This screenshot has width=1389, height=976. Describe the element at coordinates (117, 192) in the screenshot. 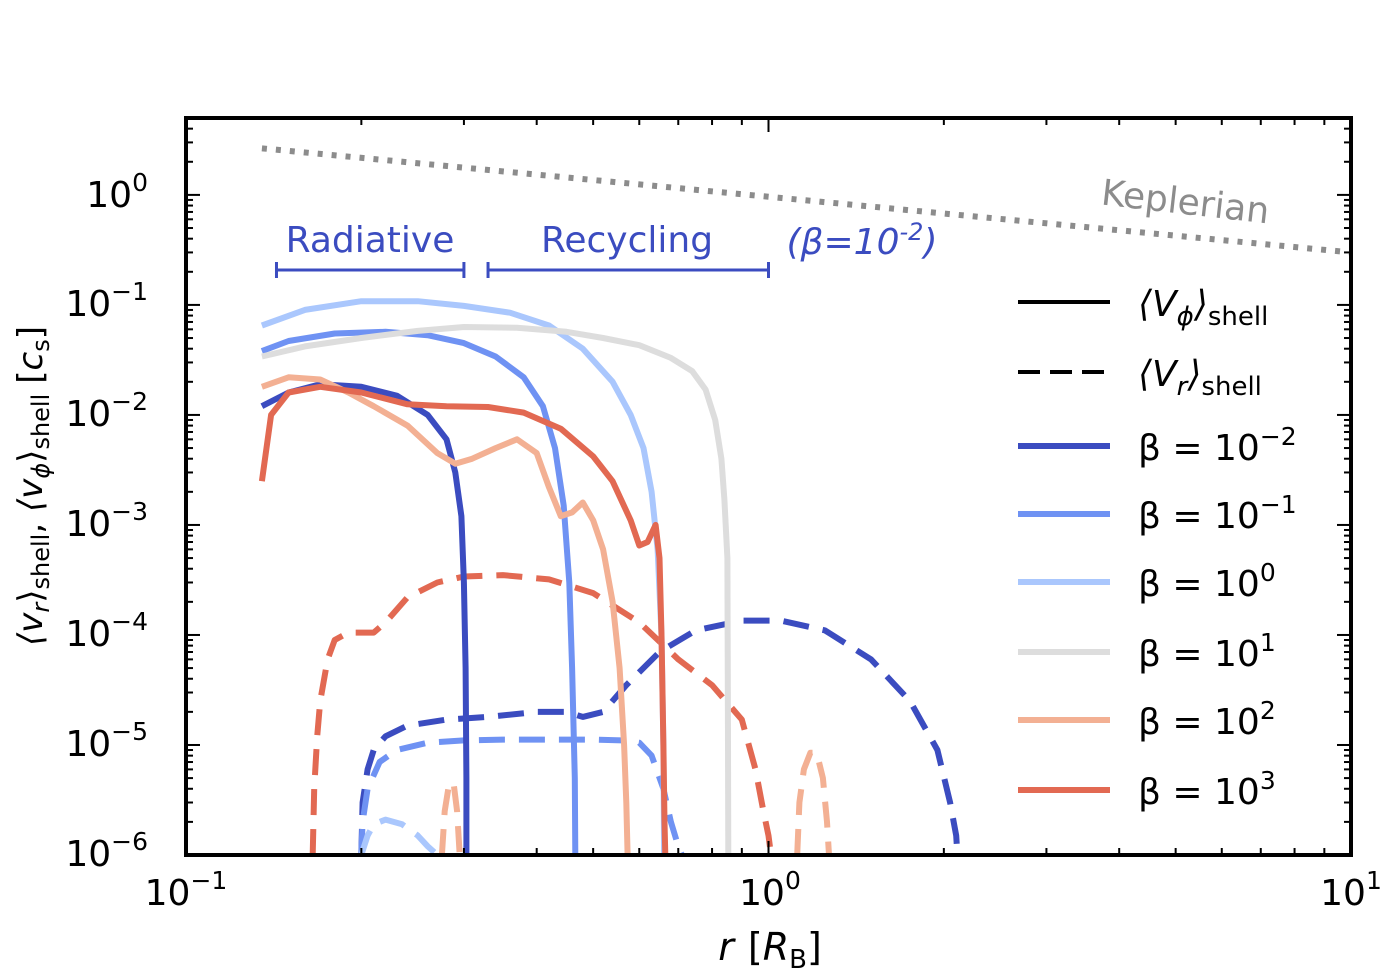

I see `y-tick-label: 10⁰` at that location.